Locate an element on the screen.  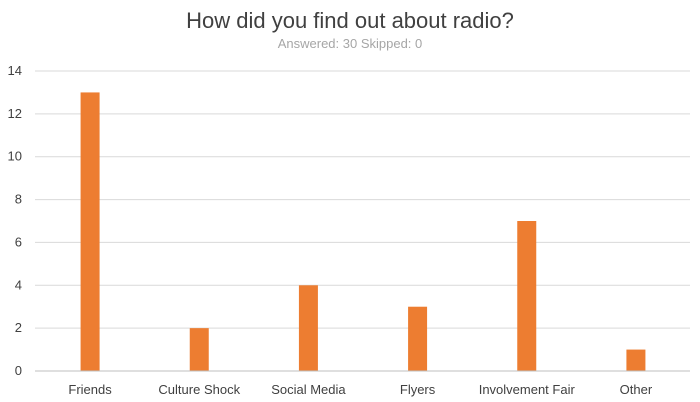
x-tick-label: Culture Shock is located at coordinates (199, 389).